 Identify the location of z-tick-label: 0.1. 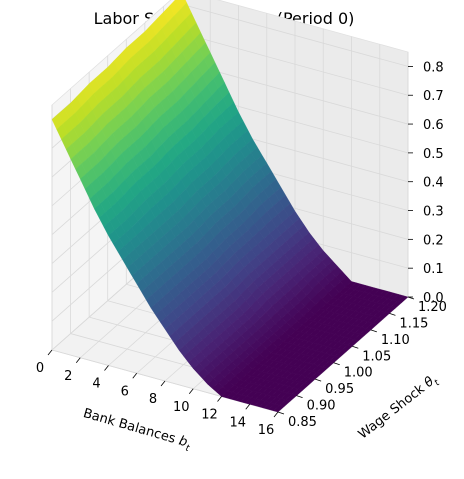
(433, 269).